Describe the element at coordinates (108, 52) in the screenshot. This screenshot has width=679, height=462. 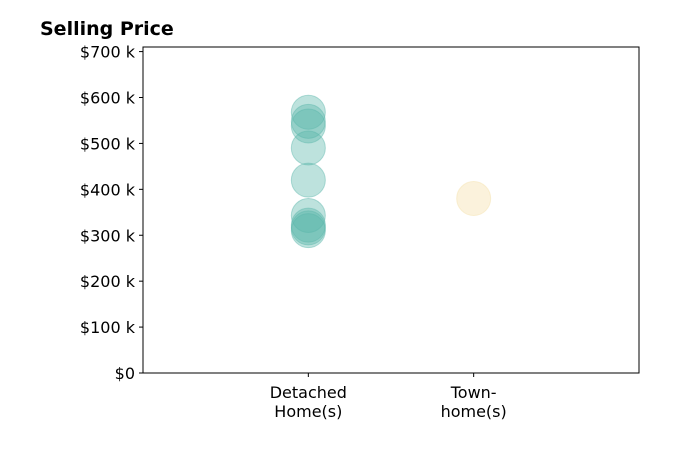
I see `y-tick-label: $700 k` at that location.